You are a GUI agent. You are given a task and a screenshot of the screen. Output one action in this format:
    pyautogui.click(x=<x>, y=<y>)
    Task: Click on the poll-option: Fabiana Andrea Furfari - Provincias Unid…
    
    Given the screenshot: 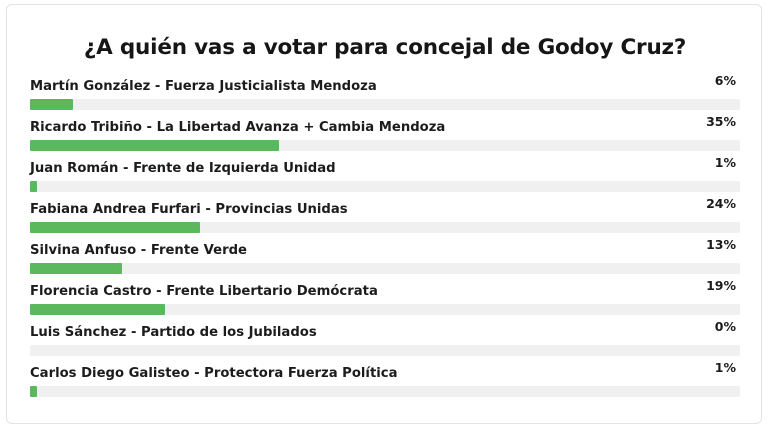 What is the action you would take?
    pyautogui.click(x=386, y=214)
    